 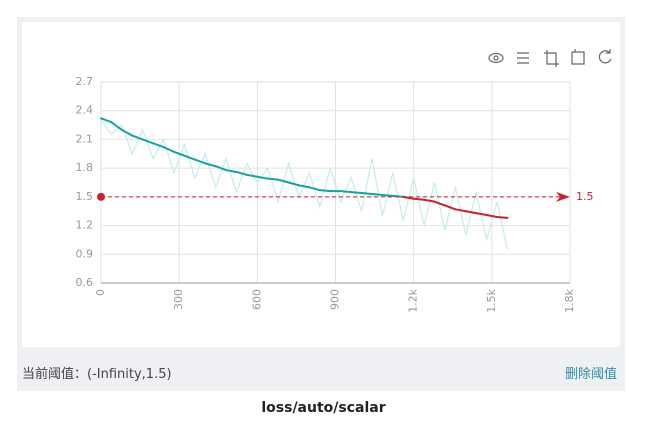 I want to click on threshold-start, so click(x=101, y=196).